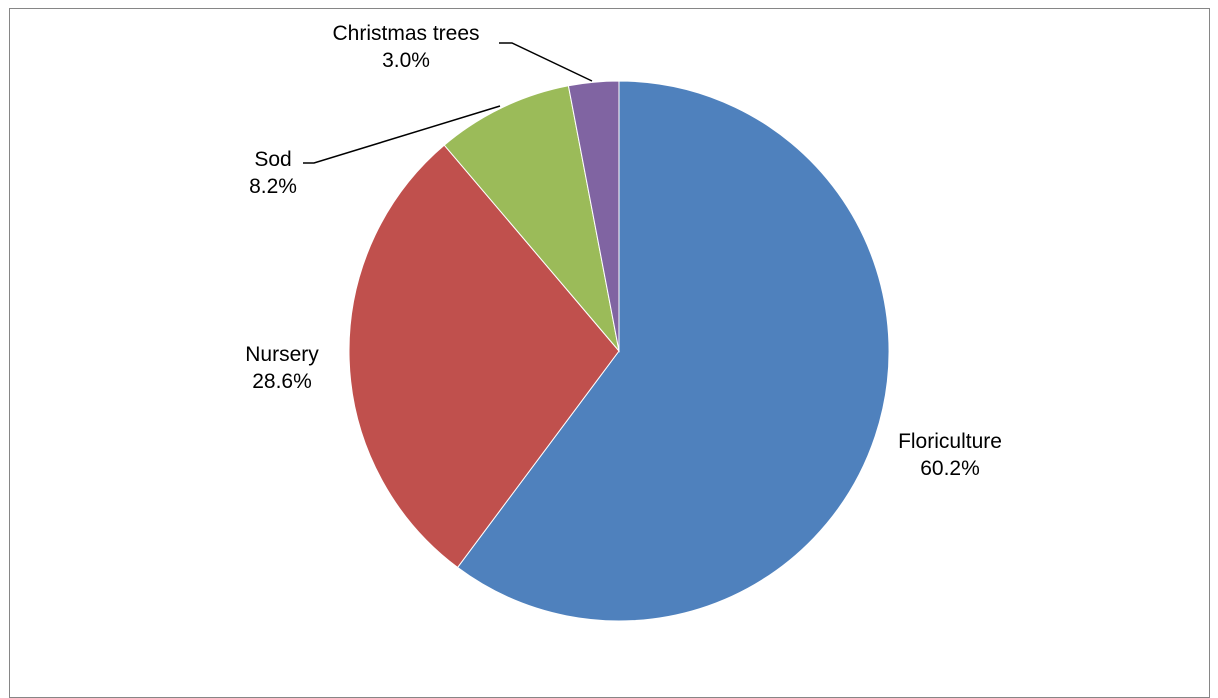  I want to click on slice-category-label-nursery: Nursery, so click(282, 354).